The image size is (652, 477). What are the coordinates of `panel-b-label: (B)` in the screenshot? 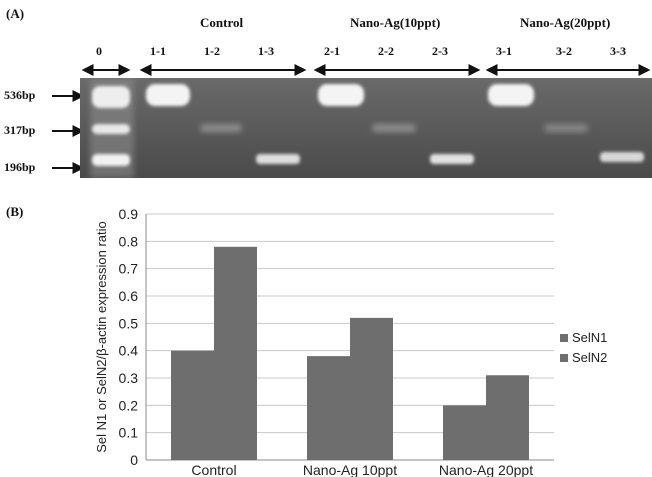 It's located at (15, 211).